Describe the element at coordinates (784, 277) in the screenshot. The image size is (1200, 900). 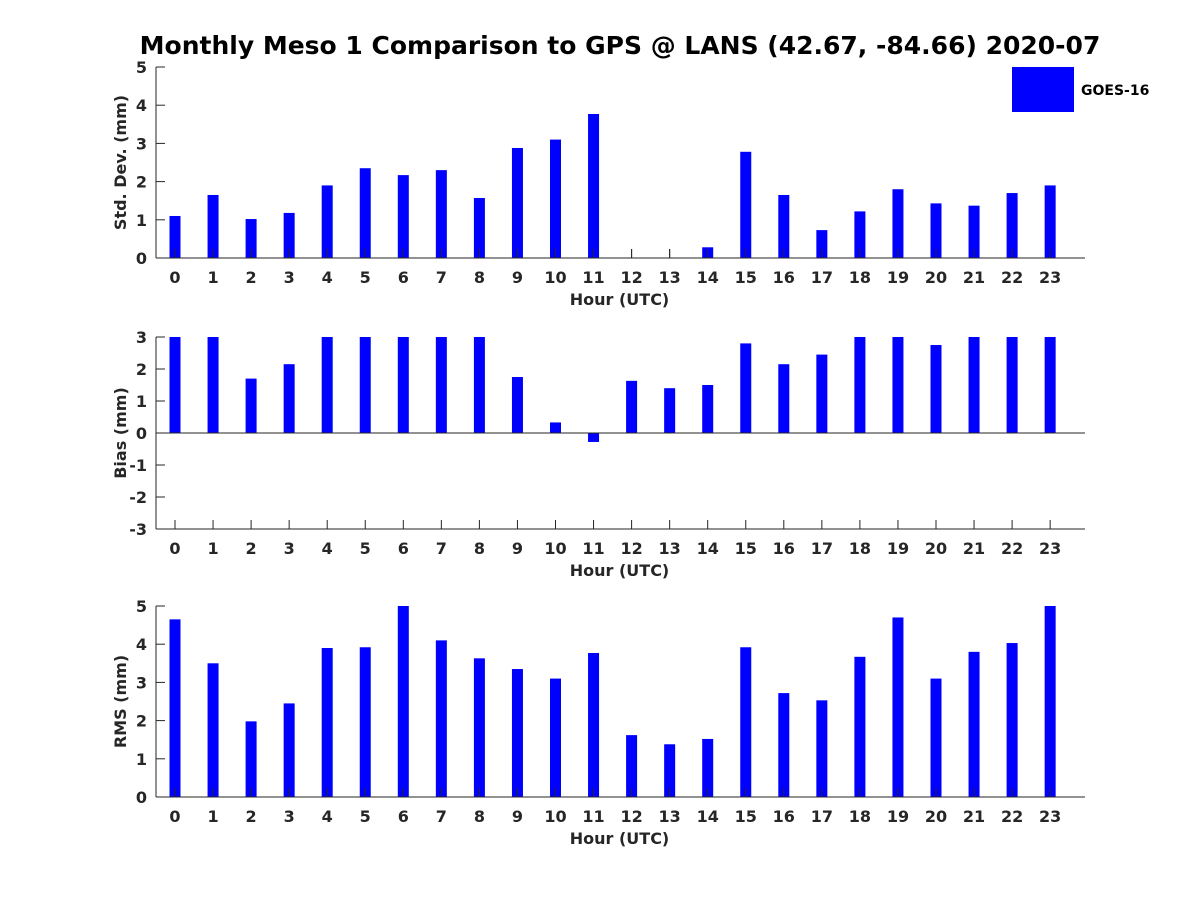
I see `x-tick-label: 16` at that location.